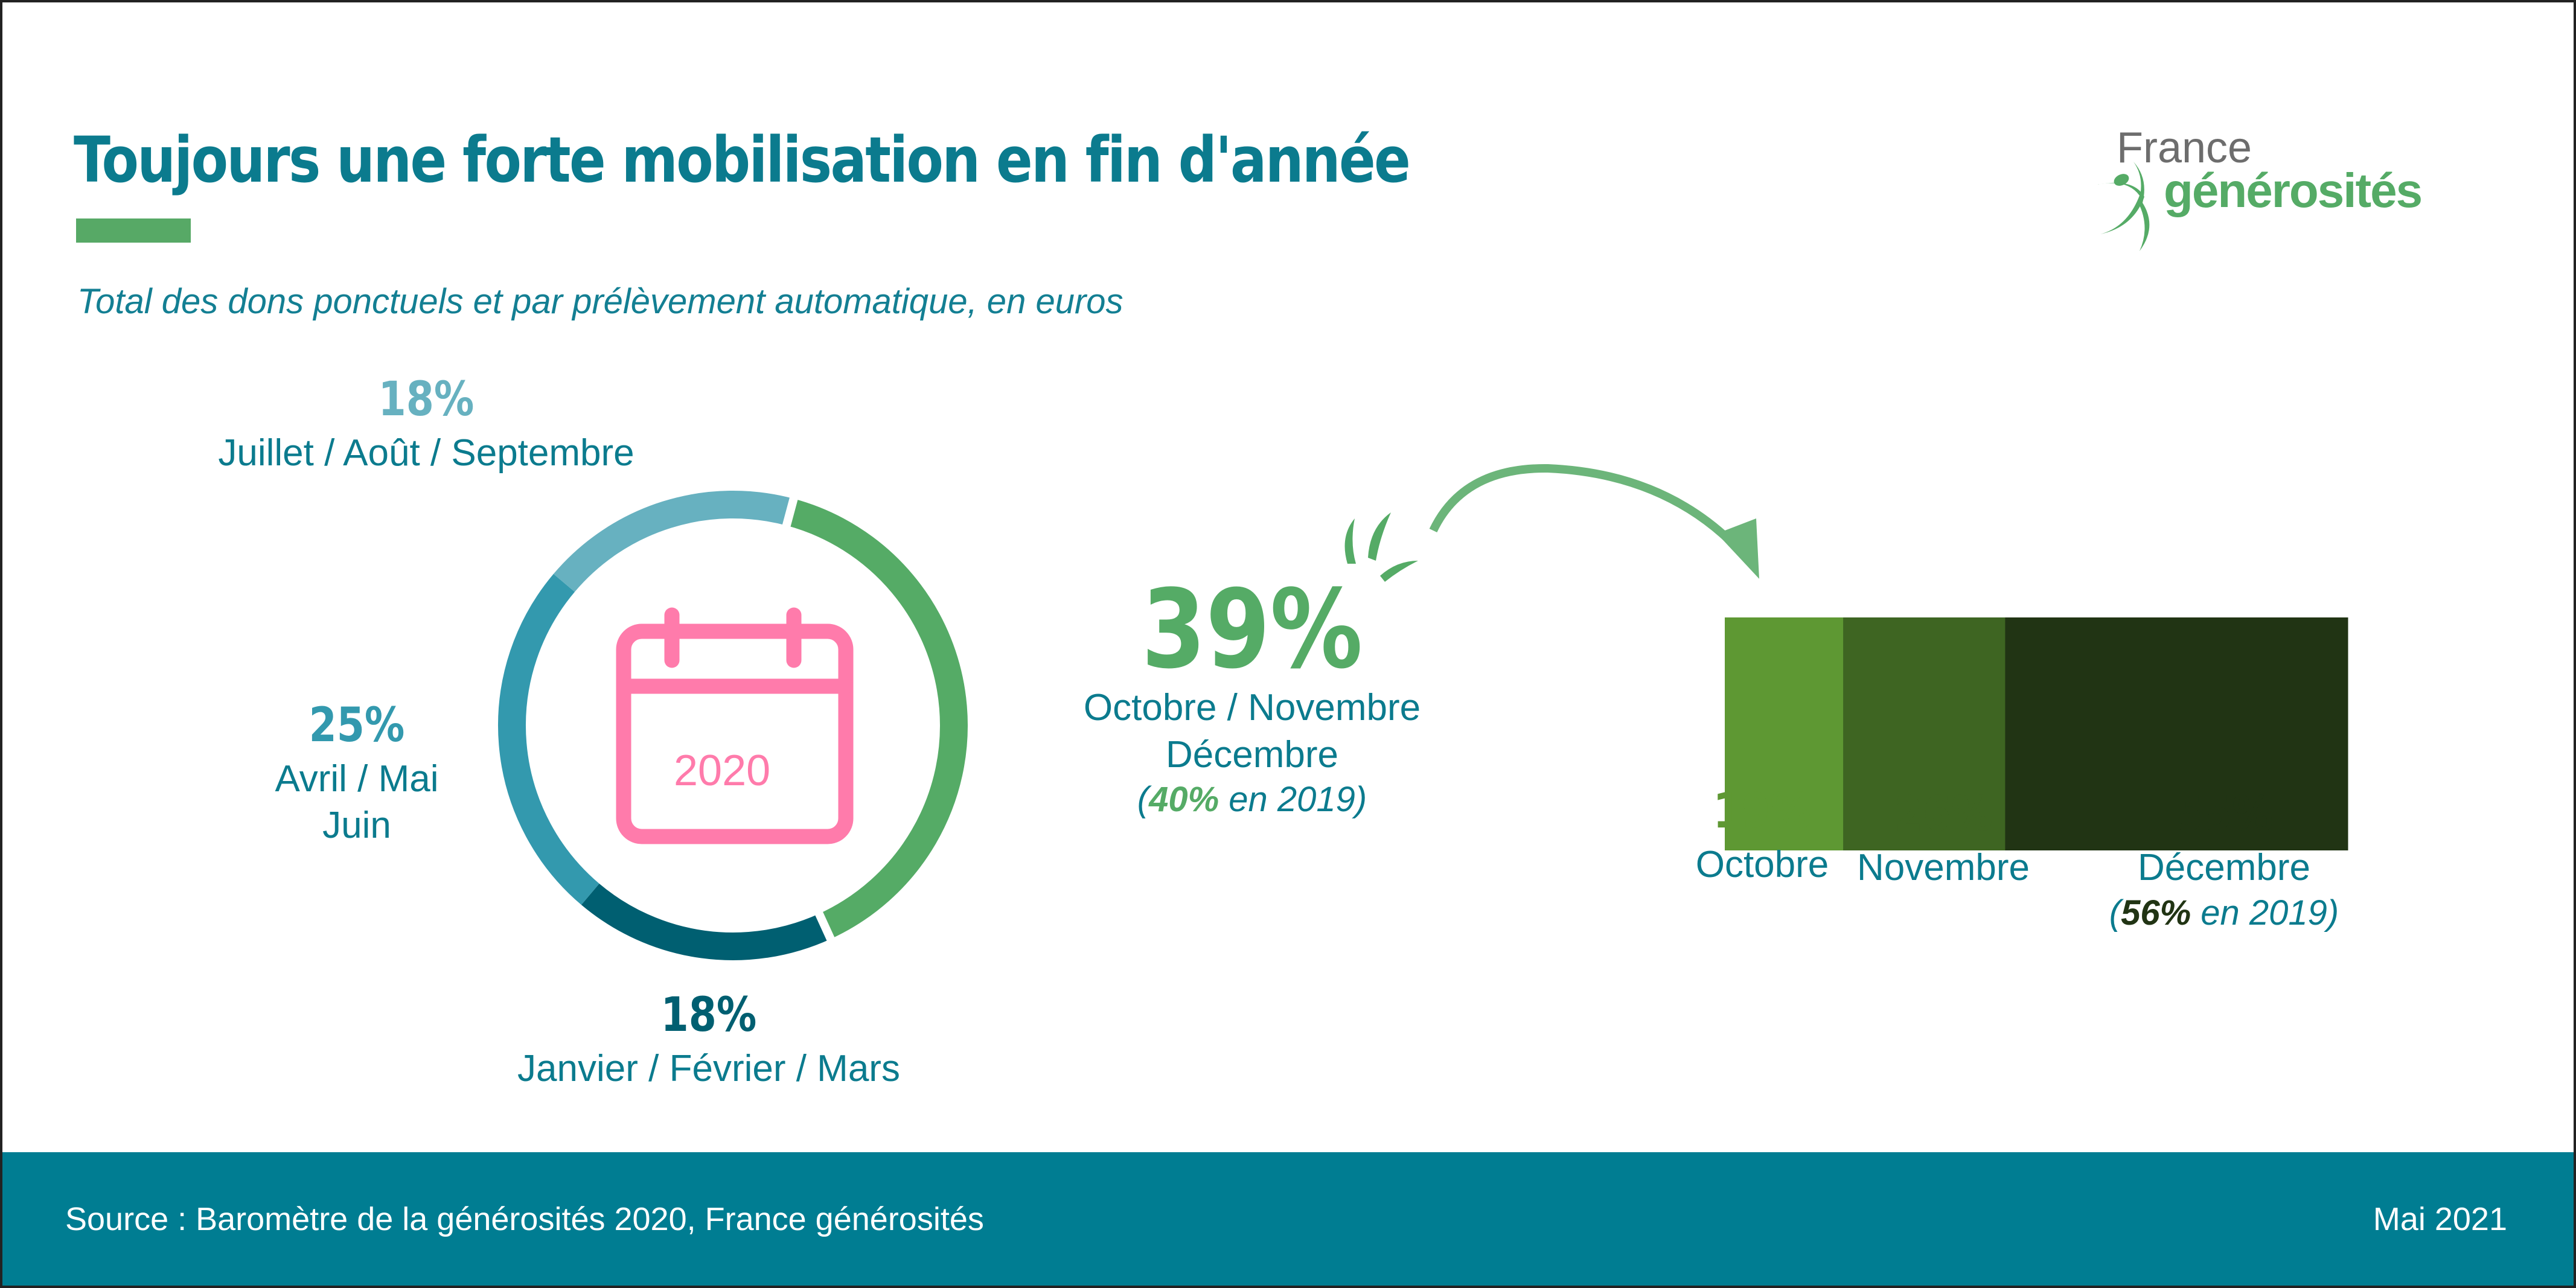 The image size is (2576, 1288). I want to click on splash-icon, so click(1381, 547).